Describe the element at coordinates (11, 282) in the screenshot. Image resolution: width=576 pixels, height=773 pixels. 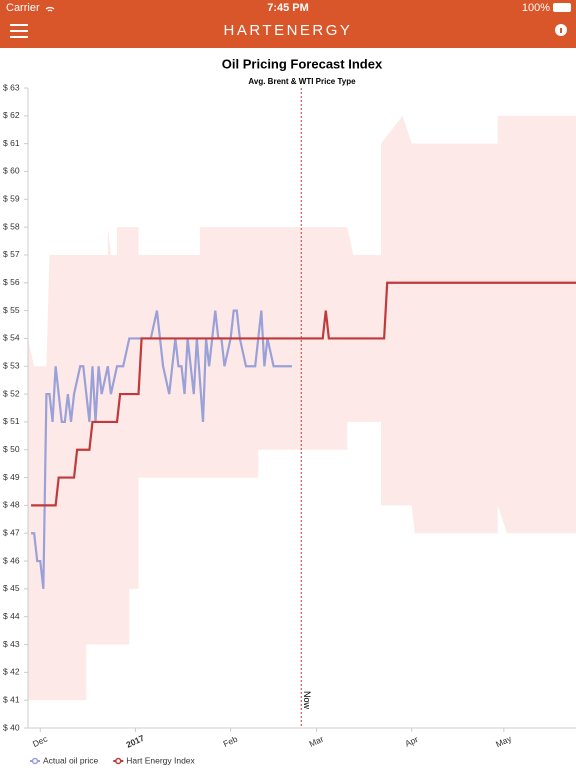
I see `y-tick-label: $ 56` at that location.